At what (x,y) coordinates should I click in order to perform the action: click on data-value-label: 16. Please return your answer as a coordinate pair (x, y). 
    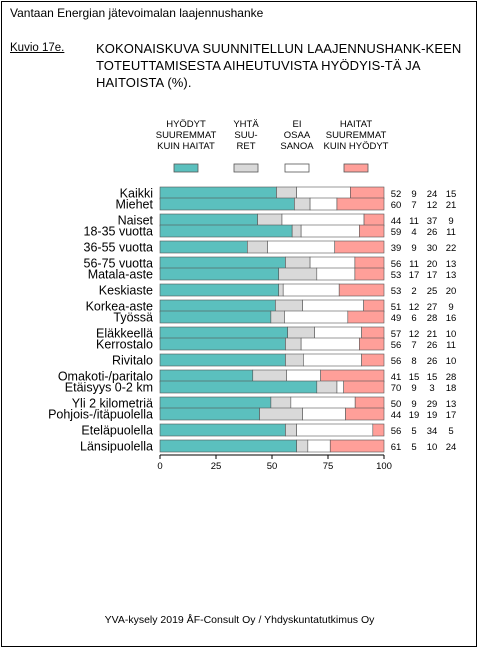
    Looking at the image, I should click on (451, 318).